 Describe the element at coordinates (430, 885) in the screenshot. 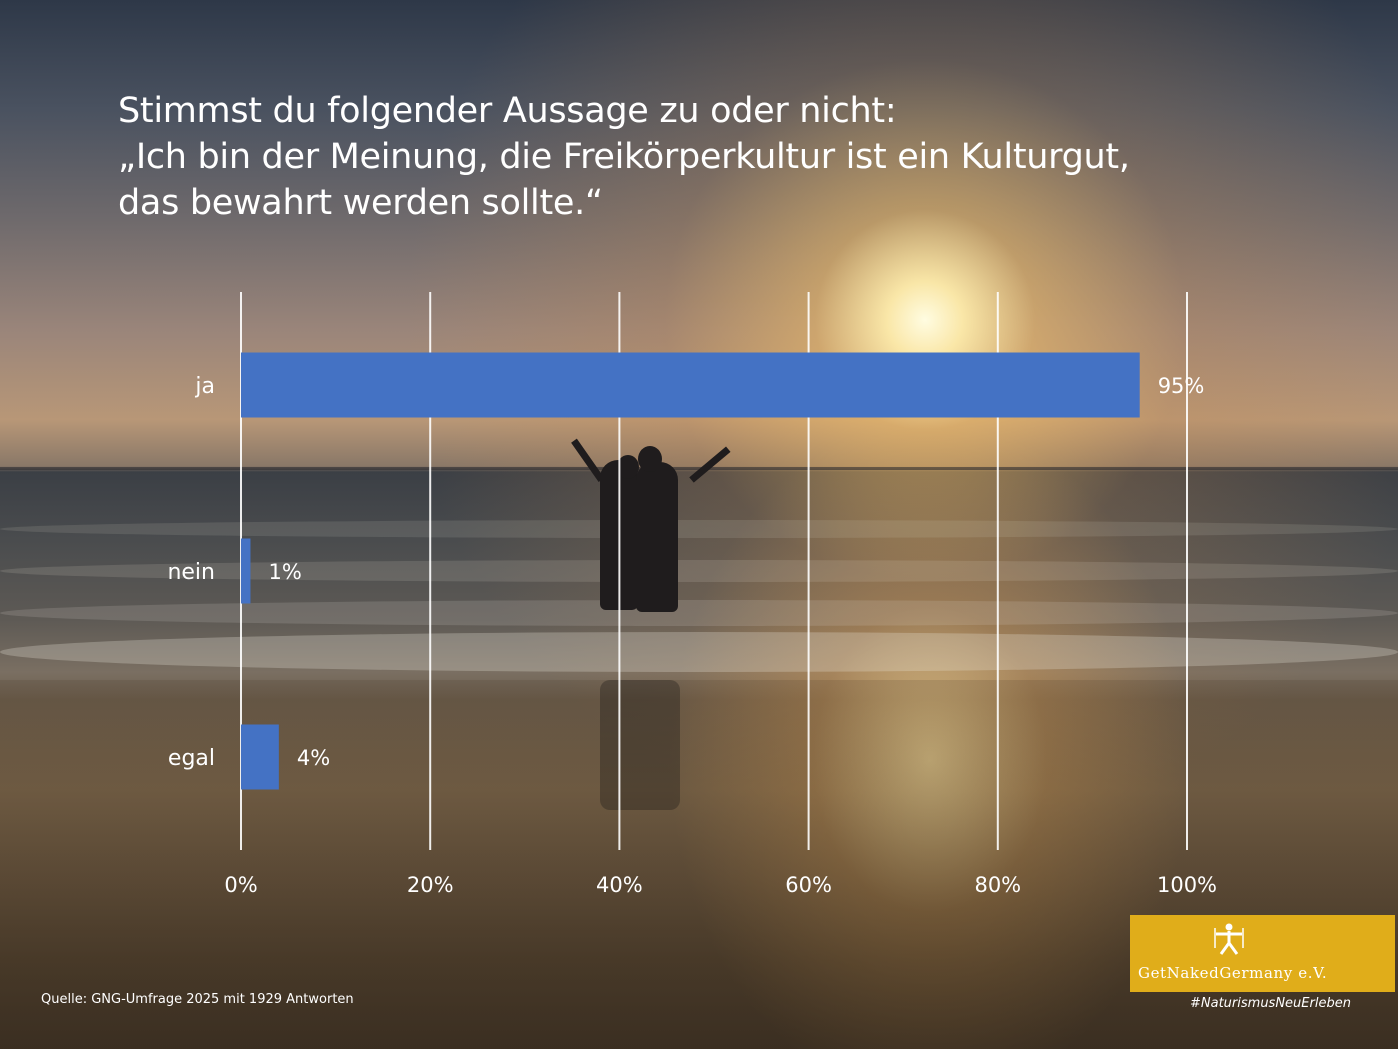

I see `x-tick-label: 20%` at that location.